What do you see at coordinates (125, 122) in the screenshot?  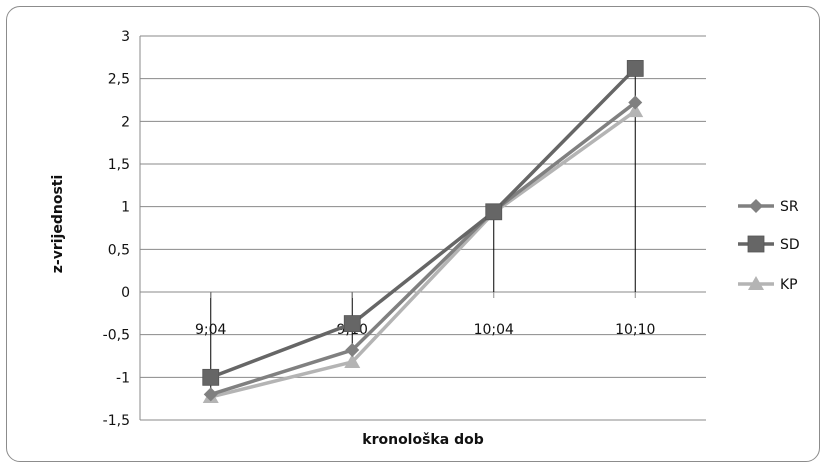 I see `y-tick-label: 2` at bounding box center [125, 122].